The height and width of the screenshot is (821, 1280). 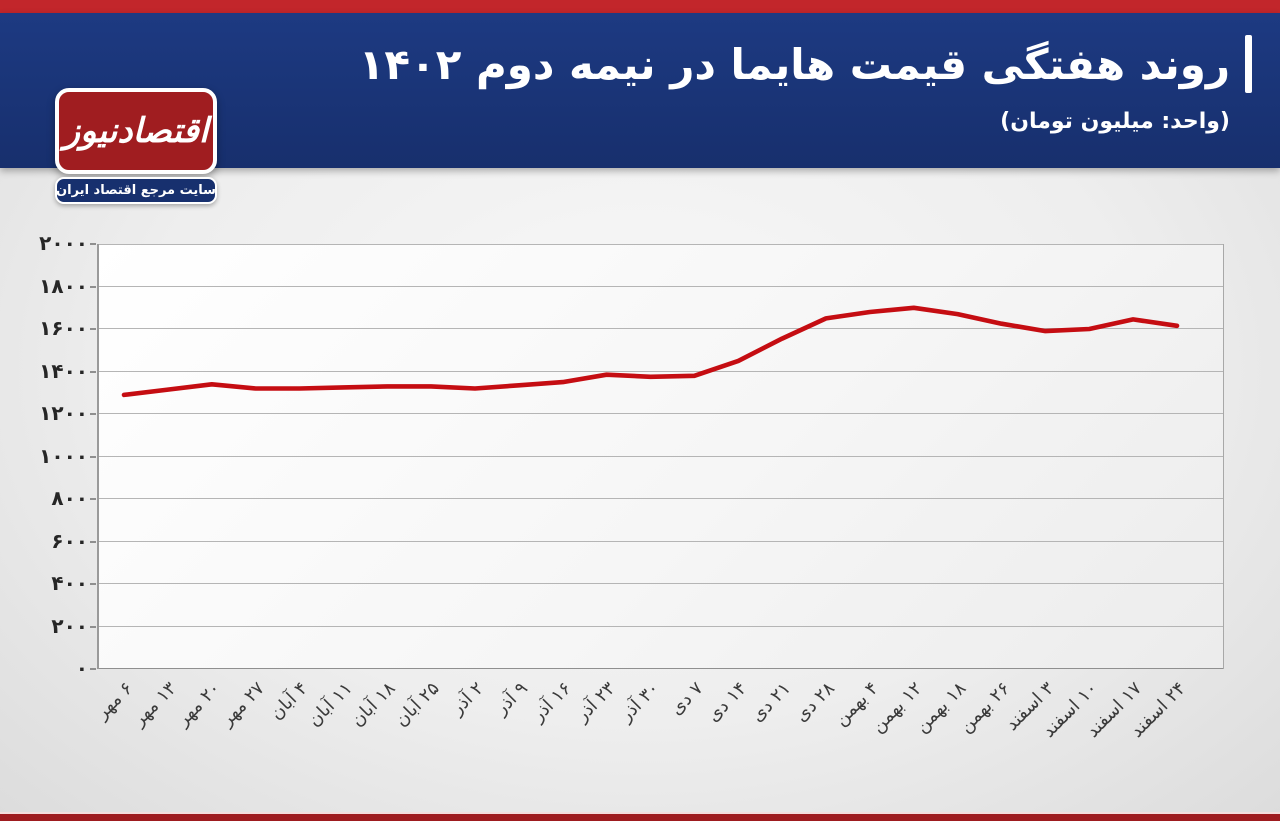 I want to click on y-axis-label: ۲۰۰, so click(x=69, y=625).